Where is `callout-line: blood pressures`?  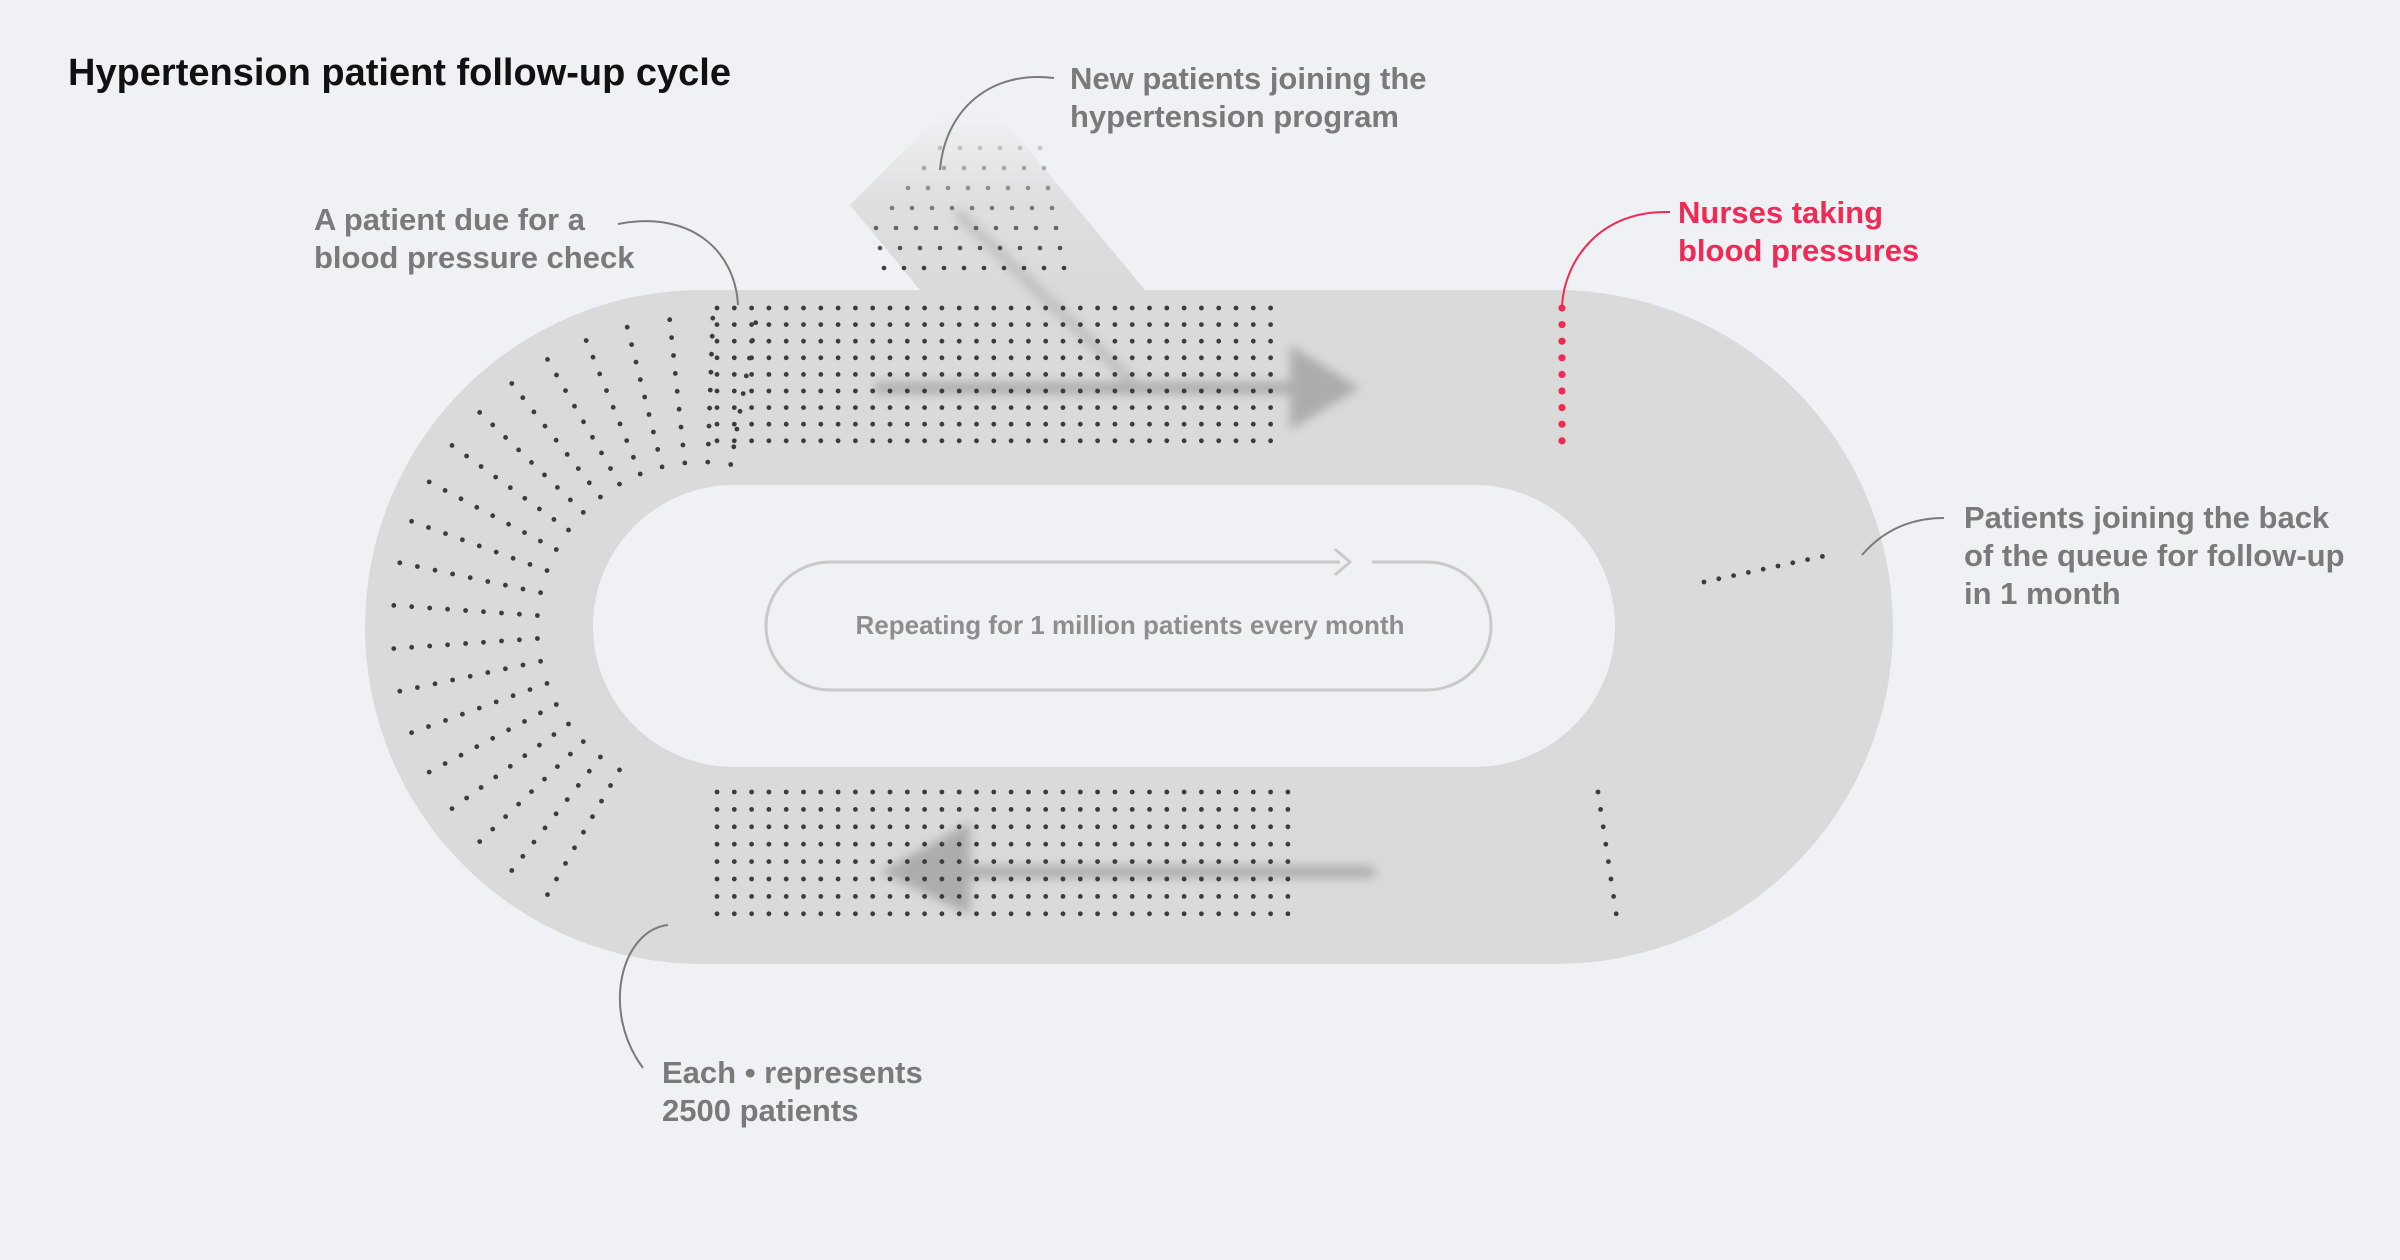
callout-line: blood pressures is located at coordinates (1799, 250).